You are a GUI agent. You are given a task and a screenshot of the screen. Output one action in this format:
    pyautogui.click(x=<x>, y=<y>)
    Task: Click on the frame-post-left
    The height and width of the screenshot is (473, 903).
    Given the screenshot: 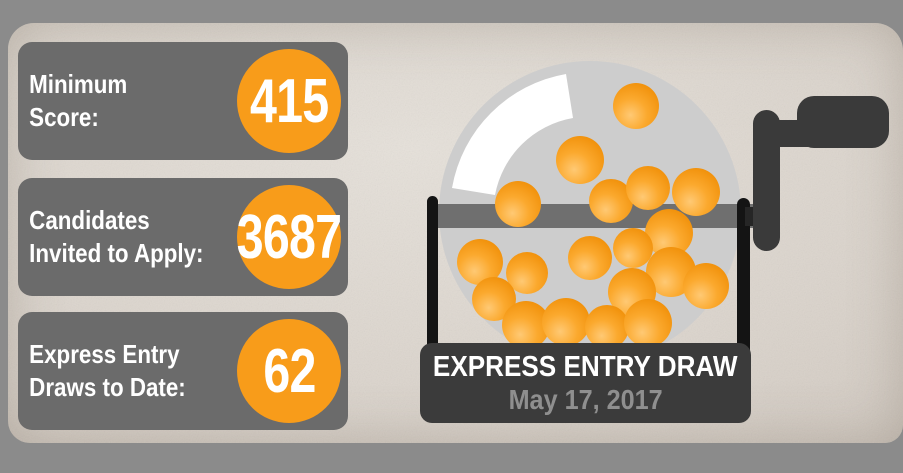 What is the action you would take?
    pyautogui.click(x=432, y=278)
    